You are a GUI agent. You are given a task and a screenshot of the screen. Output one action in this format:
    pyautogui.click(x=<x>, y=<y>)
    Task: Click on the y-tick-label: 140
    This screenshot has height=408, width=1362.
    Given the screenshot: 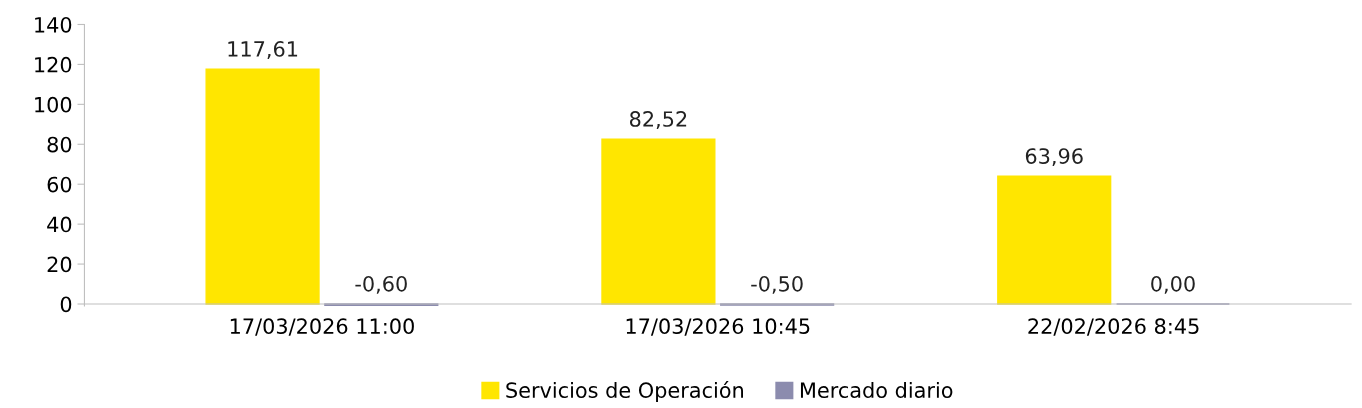 What is the action you would take?
    pyautogui.click(x=53, y=24)
    